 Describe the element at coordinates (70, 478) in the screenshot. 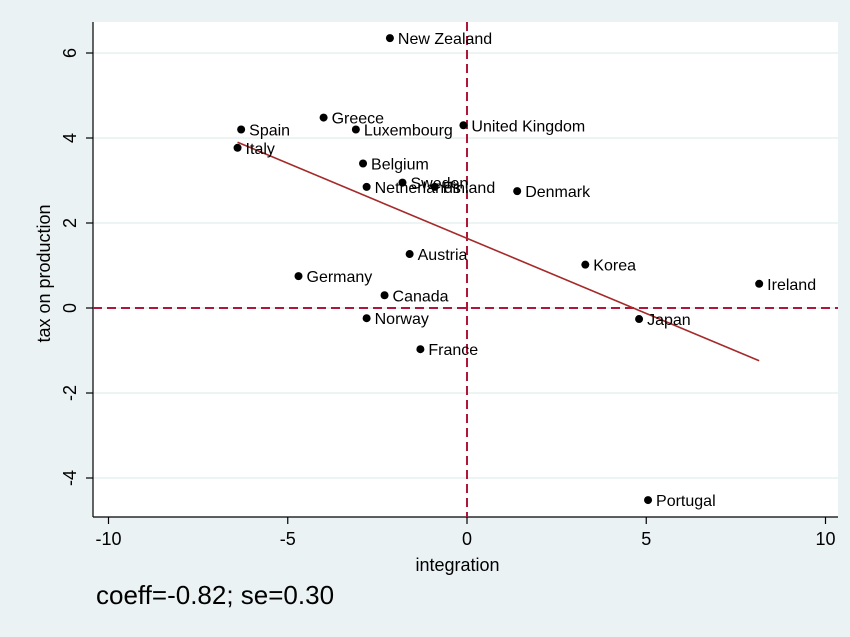

I see `y-tick-label: -4` at that location.